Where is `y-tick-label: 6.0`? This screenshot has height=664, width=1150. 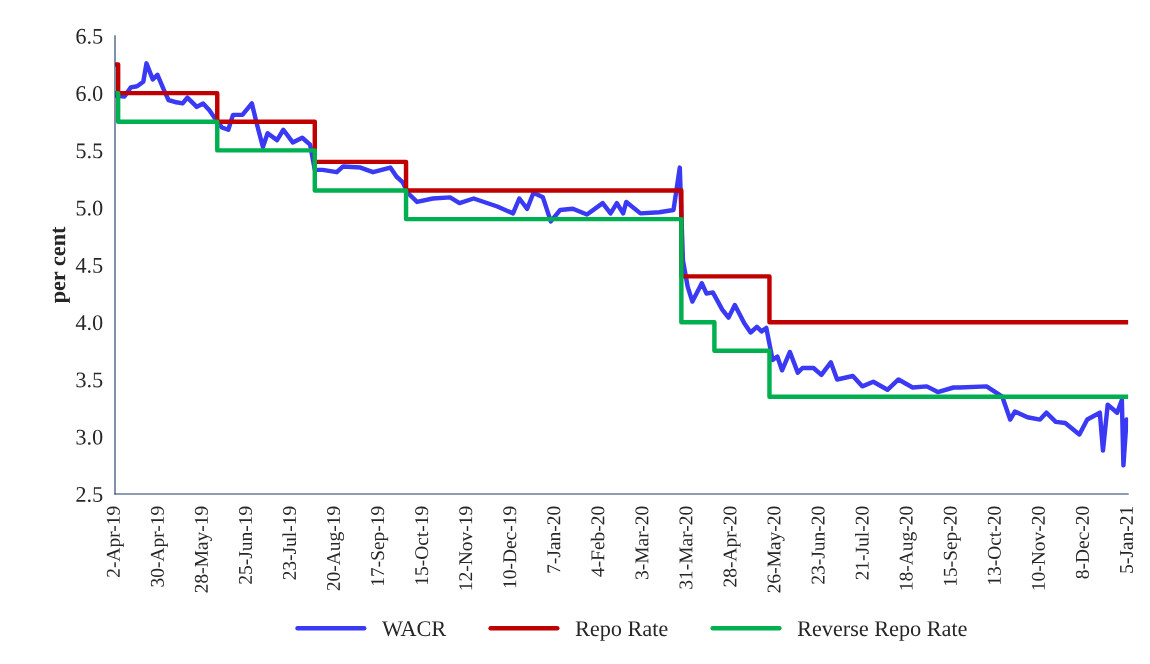 y-tick-label: 6.0 is located at coordinates (89, 94).